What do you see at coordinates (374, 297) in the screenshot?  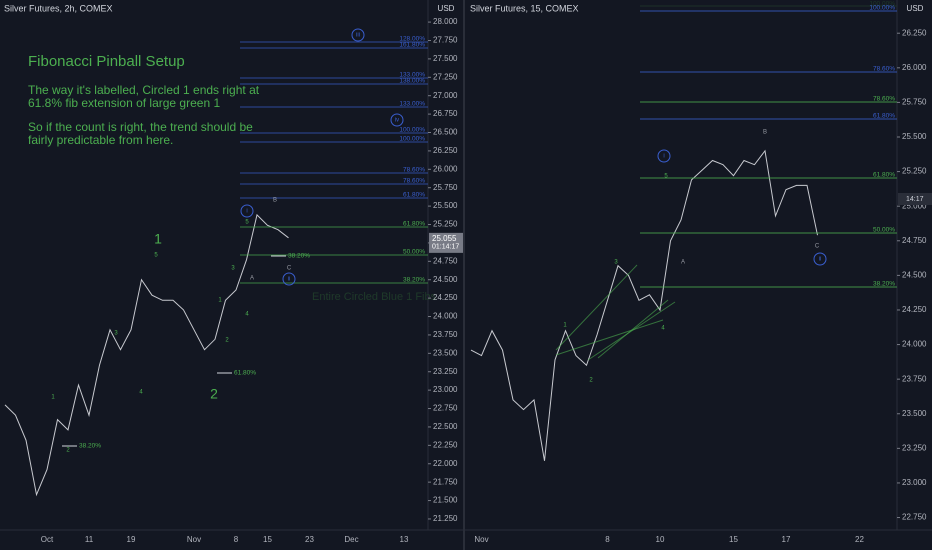 I see `fib-caption: Entire Circled Blue 1 Fibs` at bounding box center [374, 297].